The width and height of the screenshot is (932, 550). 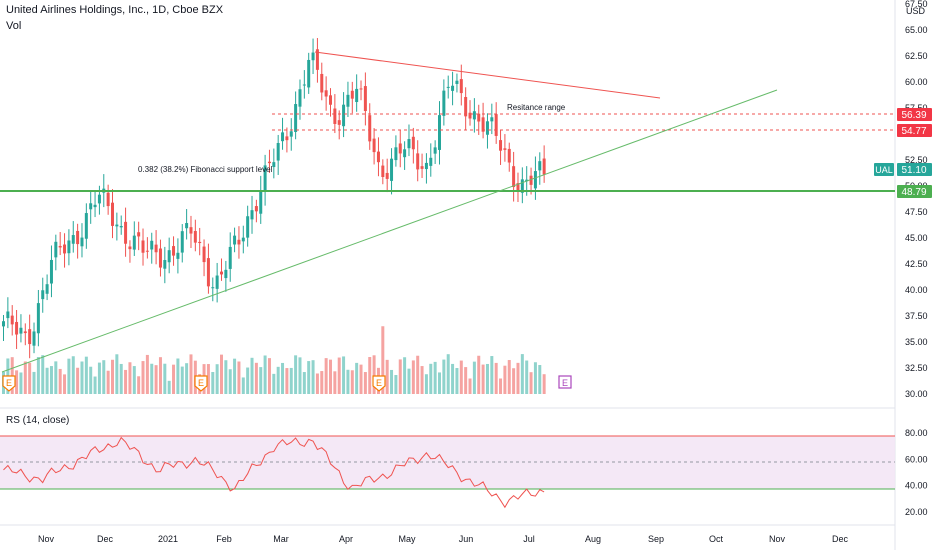 I want to click on support-badge: 48.79, so click(x=914, y=191).